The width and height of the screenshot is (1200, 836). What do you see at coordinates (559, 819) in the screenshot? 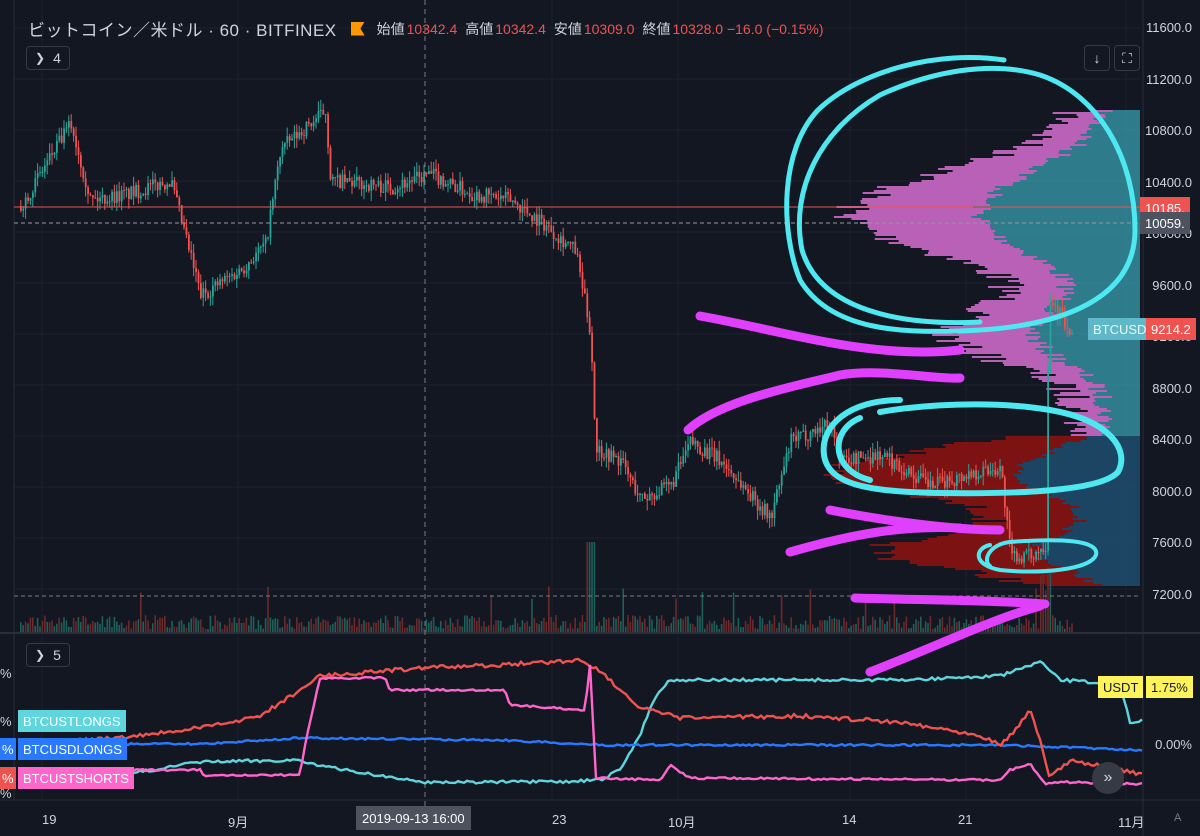
I see `x-tick: 23` at bounding box center [559, 819].